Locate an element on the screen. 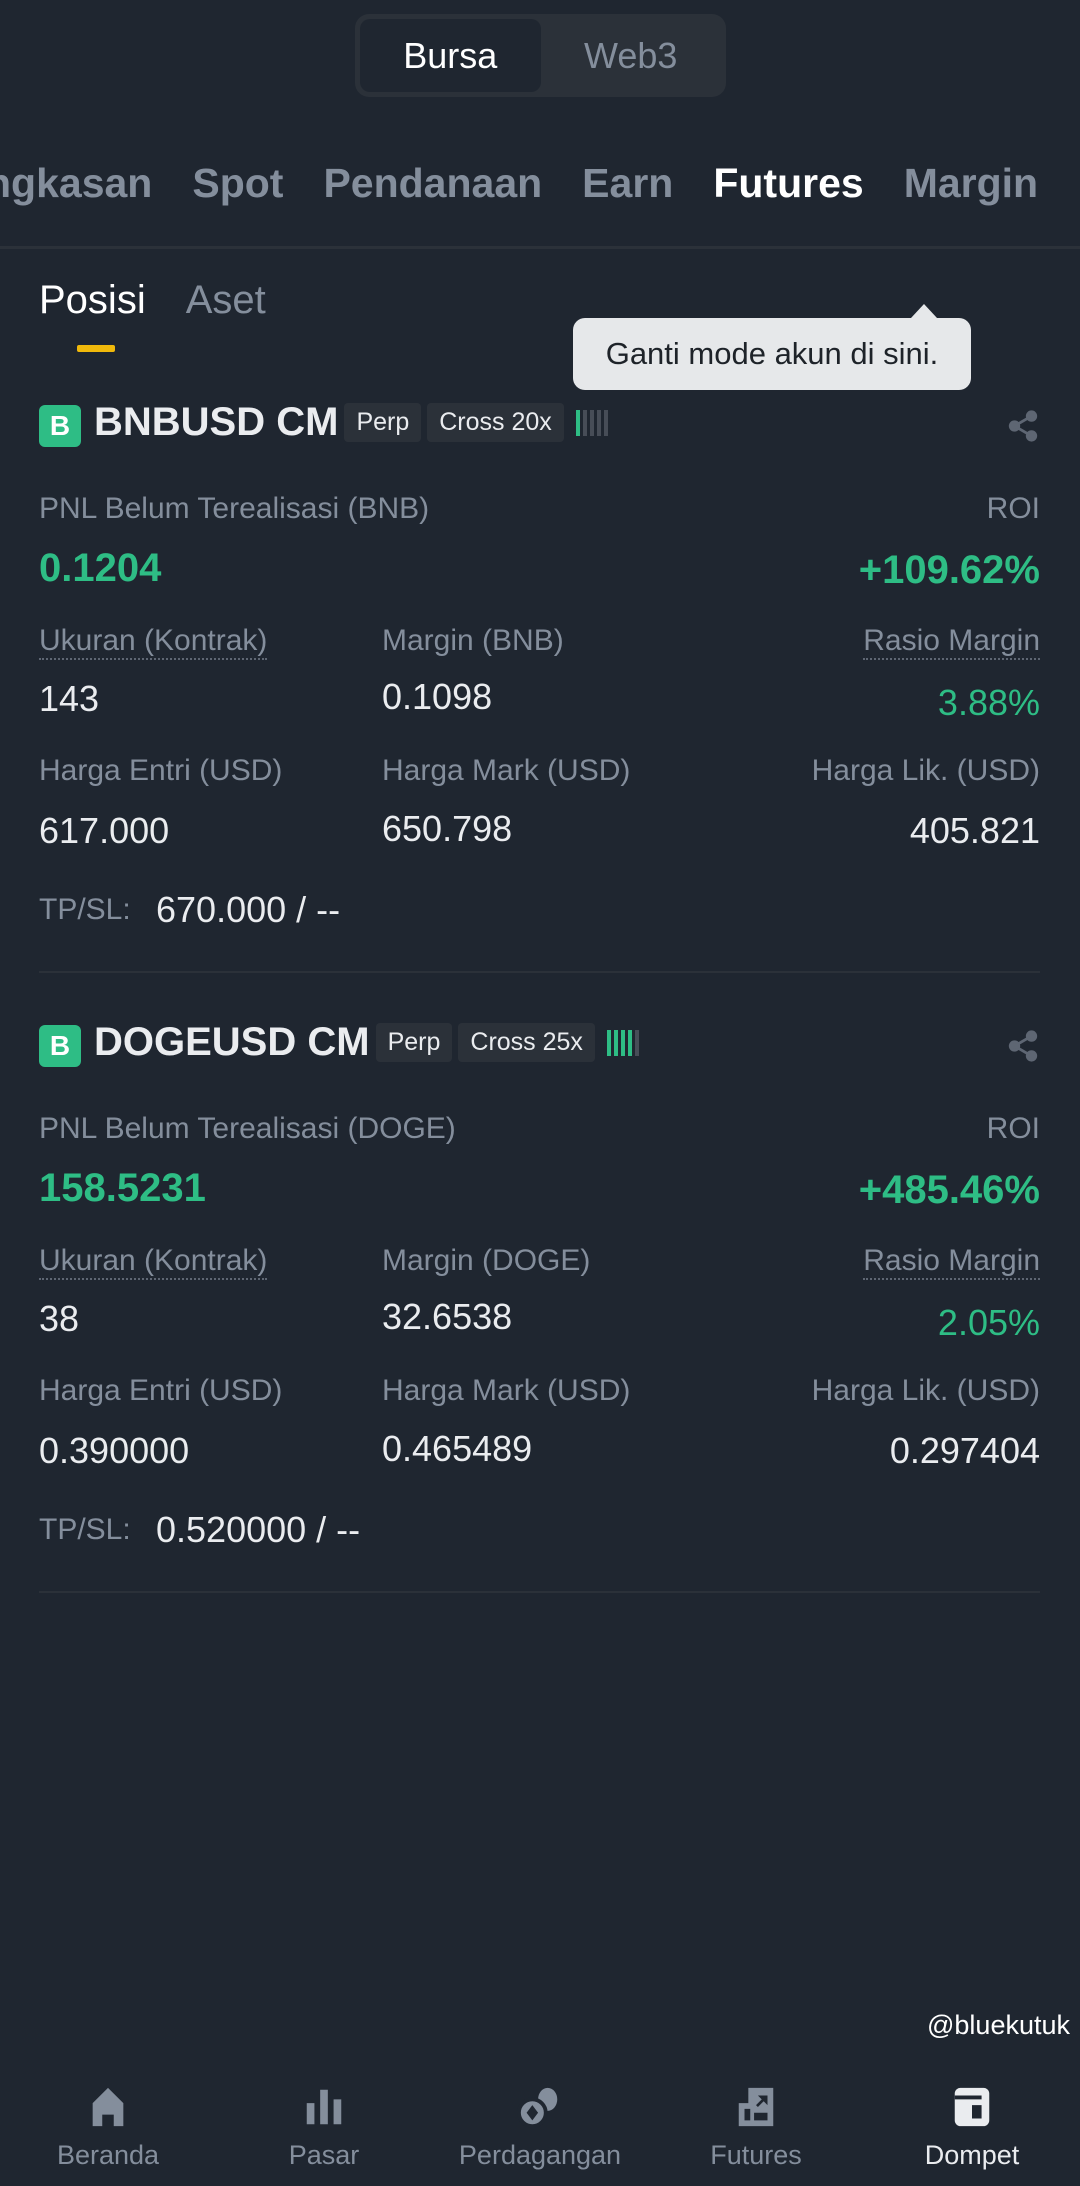  exchange-web3-toggle: Bursa Web3 is located at coordinates (540, 55).